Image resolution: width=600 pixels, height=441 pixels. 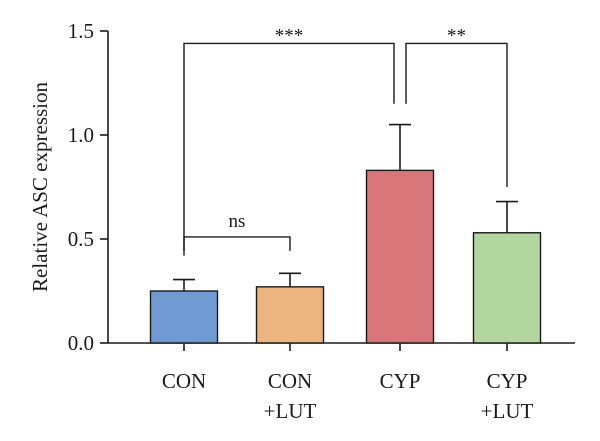 What do you see at coordinates (341, 382) in the screenshot?
I see `x-axis: CON CON +LUT CYP CYP +LUT` at bounding box center [341, 382].